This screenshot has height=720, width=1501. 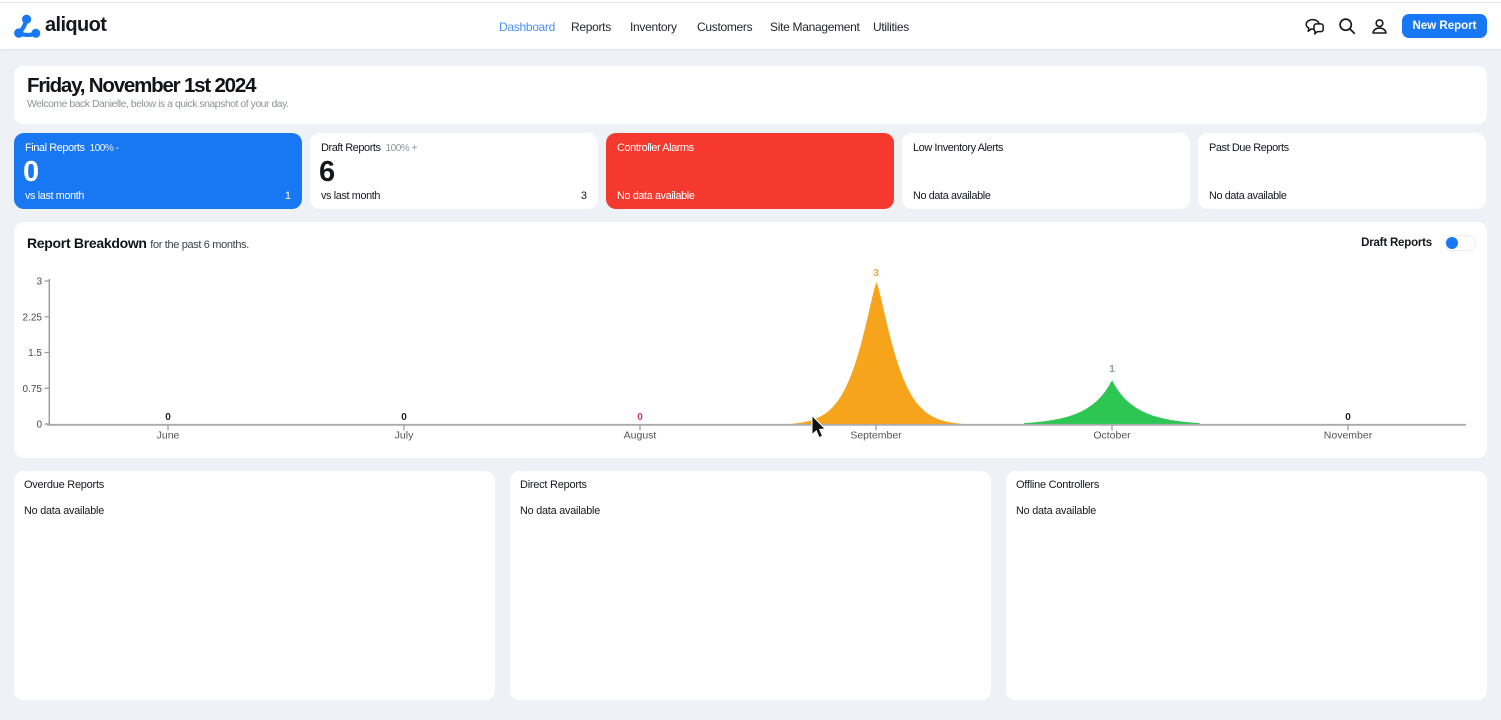 What do you see at coordinates (33, 317) in the screenshot?
I see `svg-text: 2.25` at bounding box center [33, 317].